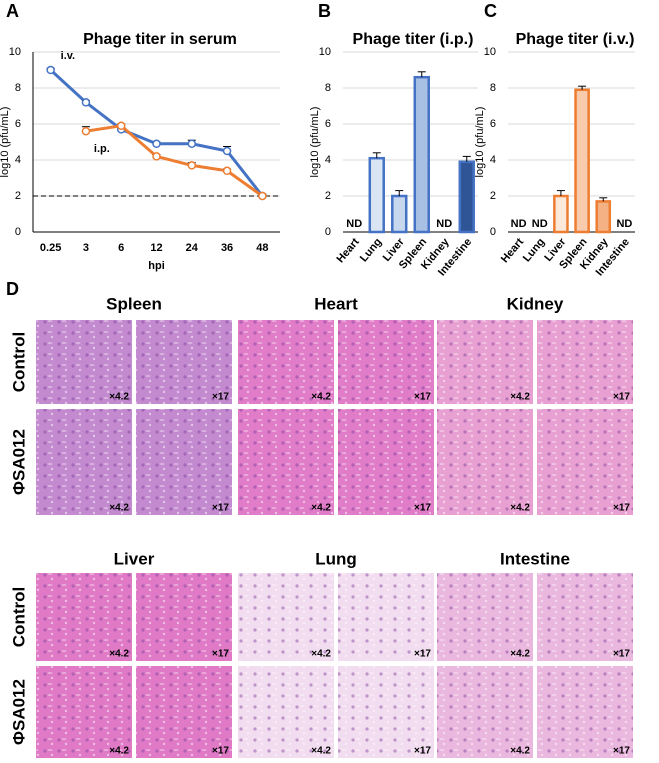 This screenshot has height=763, width=659. I want to click on series-label: i.v., so click(68, 56).